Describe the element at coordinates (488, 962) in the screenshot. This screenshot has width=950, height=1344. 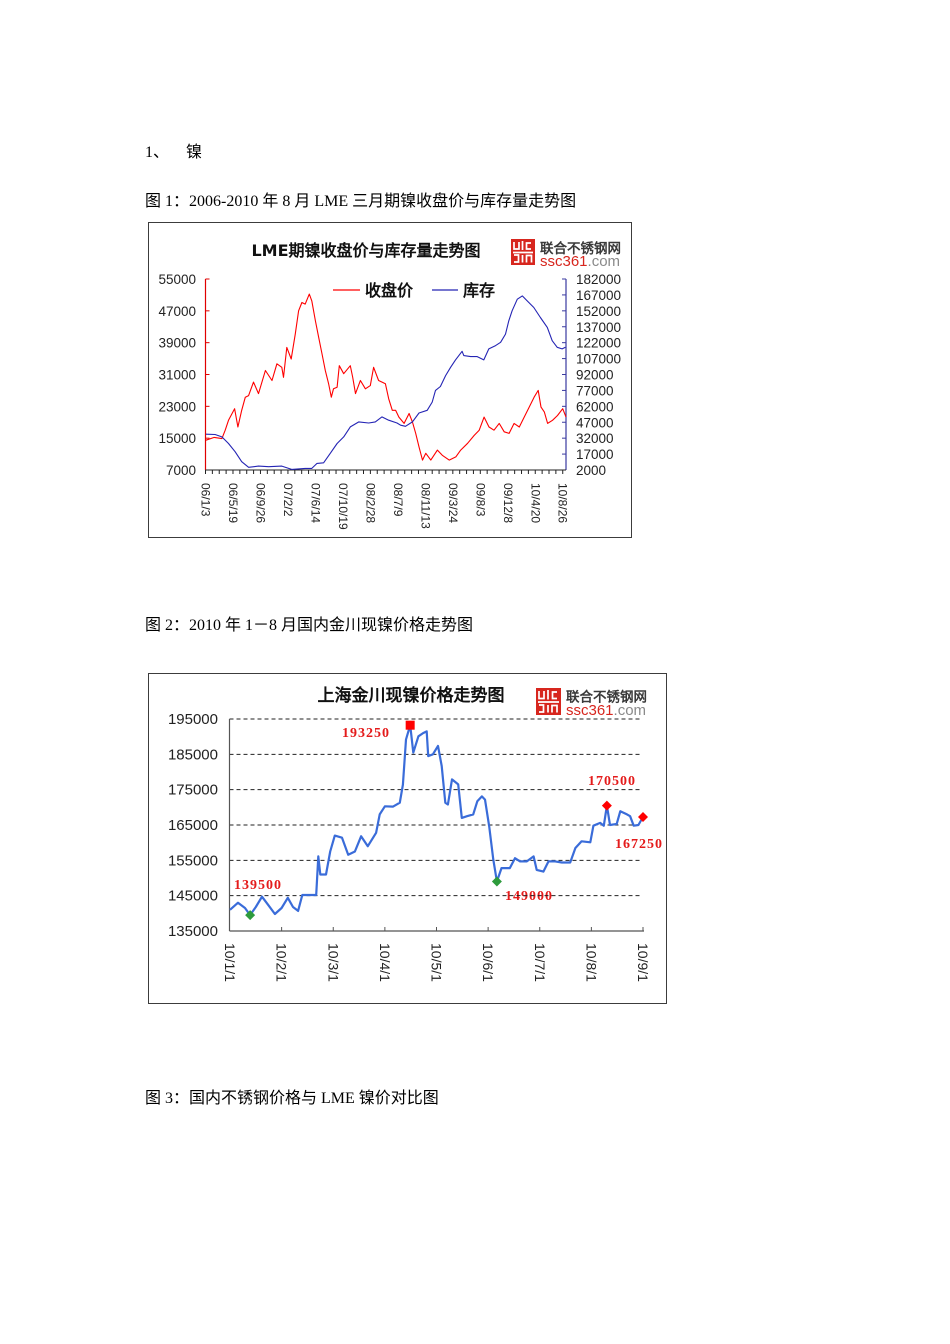
I see `x-tick-label: 10/6/1` at that location.